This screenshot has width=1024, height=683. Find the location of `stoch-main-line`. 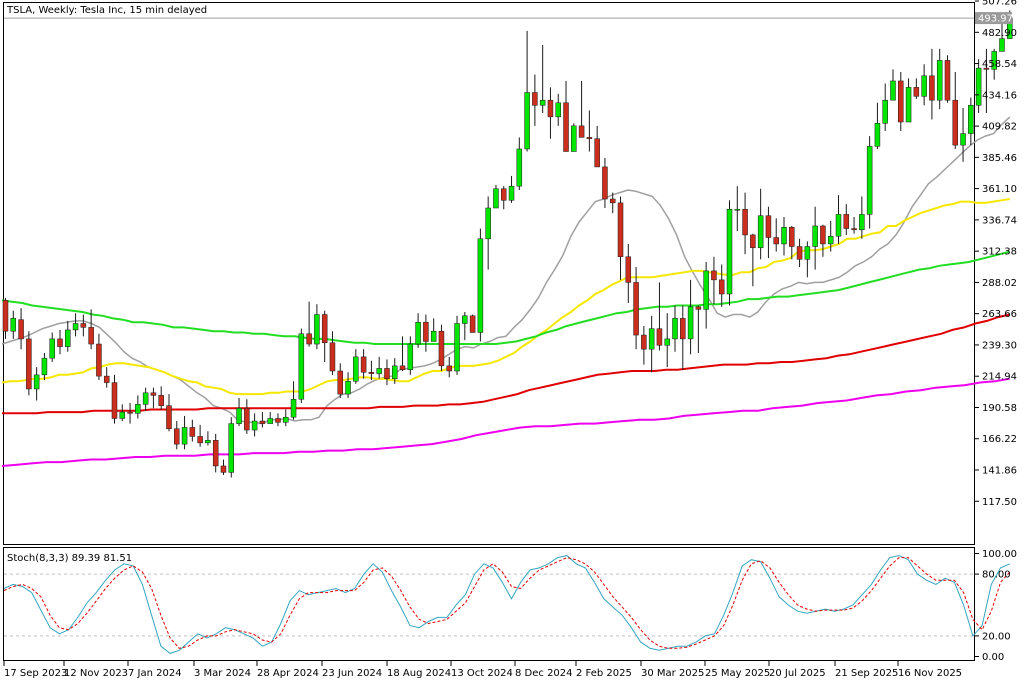

stoch-main-line is located at coordinates (507, 604).